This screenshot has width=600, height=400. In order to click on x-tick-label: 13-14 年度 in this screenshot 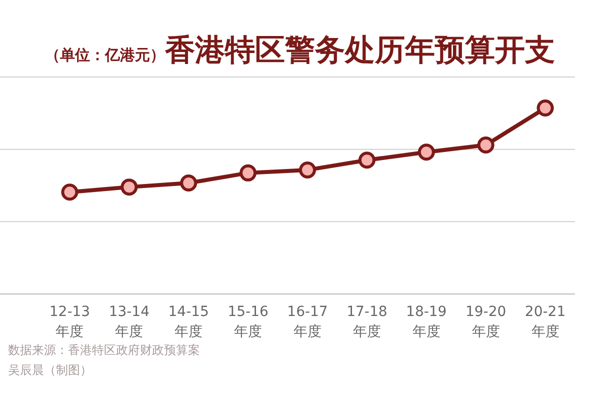, I will do `click(129, 322)`.